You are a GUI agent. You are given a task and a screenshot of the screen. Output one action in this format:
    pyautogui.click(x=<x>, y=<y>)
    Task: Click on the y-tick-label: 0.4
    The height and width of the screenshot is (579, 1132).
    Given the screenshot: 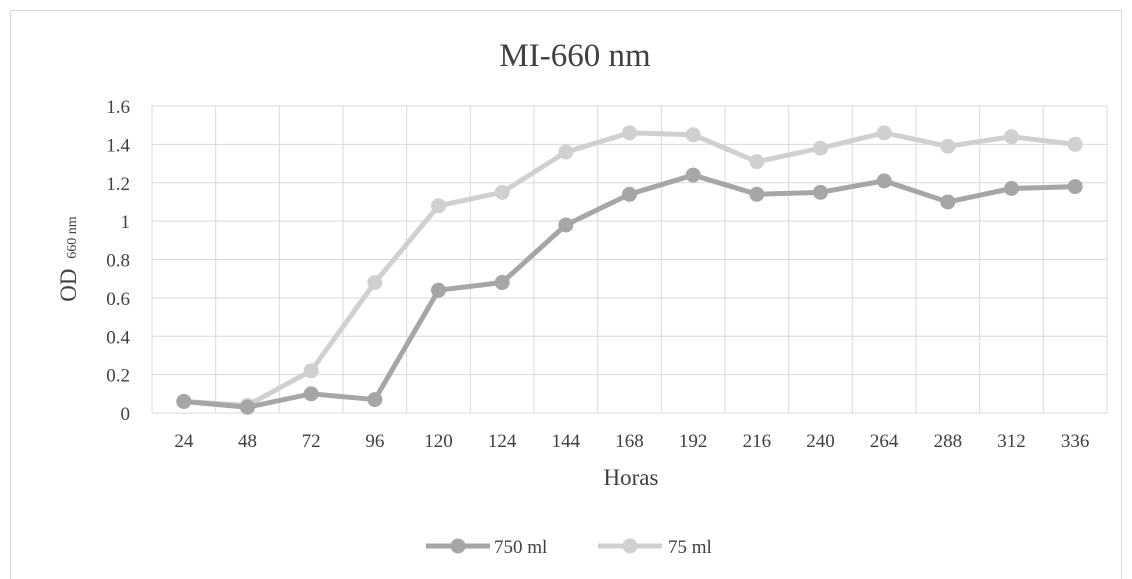 What is the action you would take?
    pyautogui.click(x=118, y=337)
    